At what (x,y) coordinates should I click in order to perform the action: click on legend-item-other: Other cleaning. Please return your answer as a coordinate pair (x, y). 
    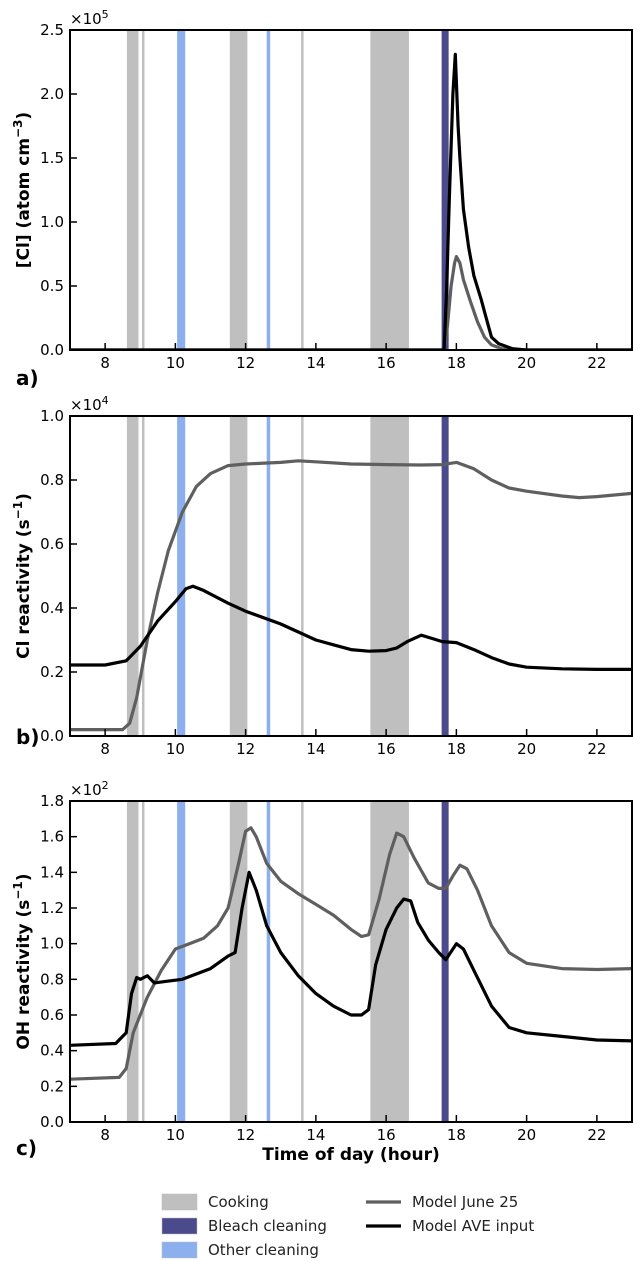
    Looking at the image, I should click on (240, 1250).